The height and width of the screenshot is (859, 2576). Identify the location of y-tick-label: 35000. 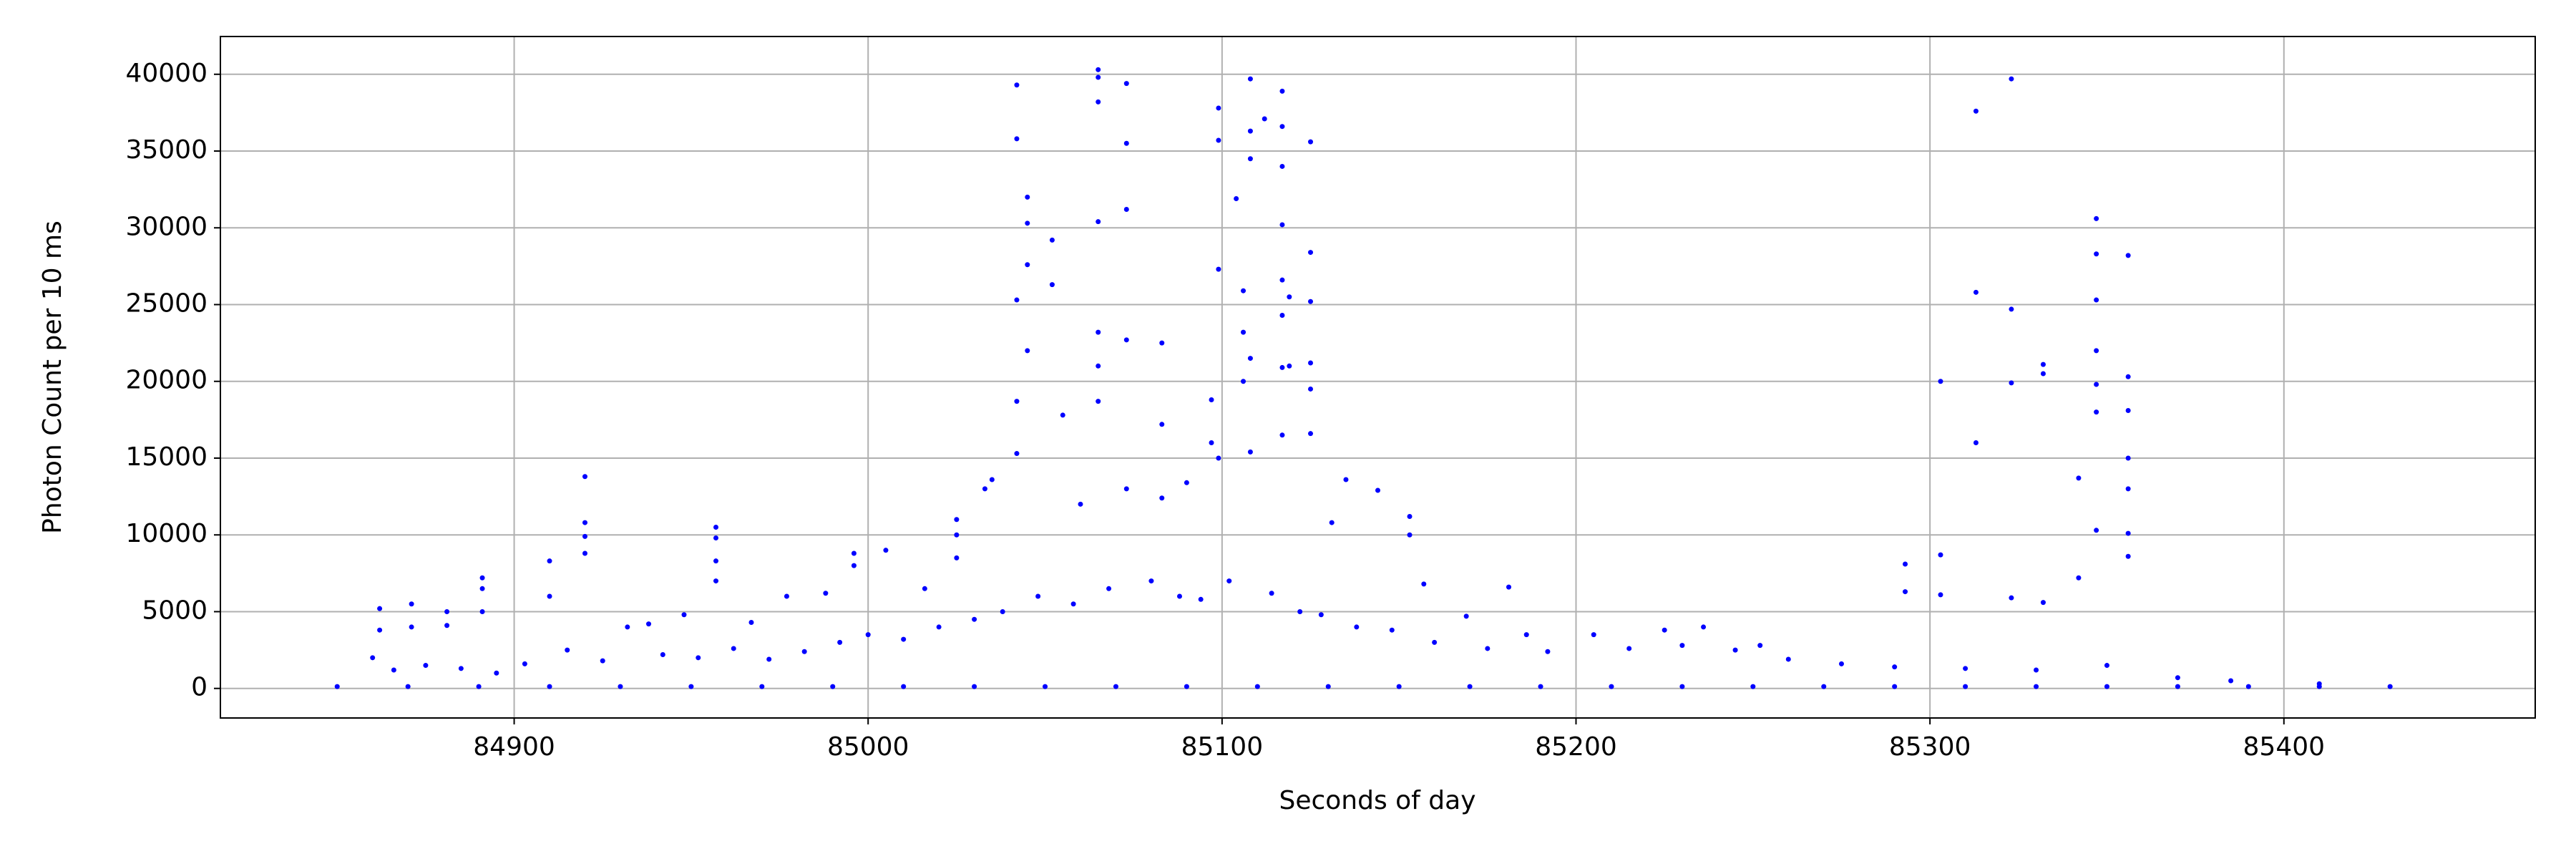
(166, 150).